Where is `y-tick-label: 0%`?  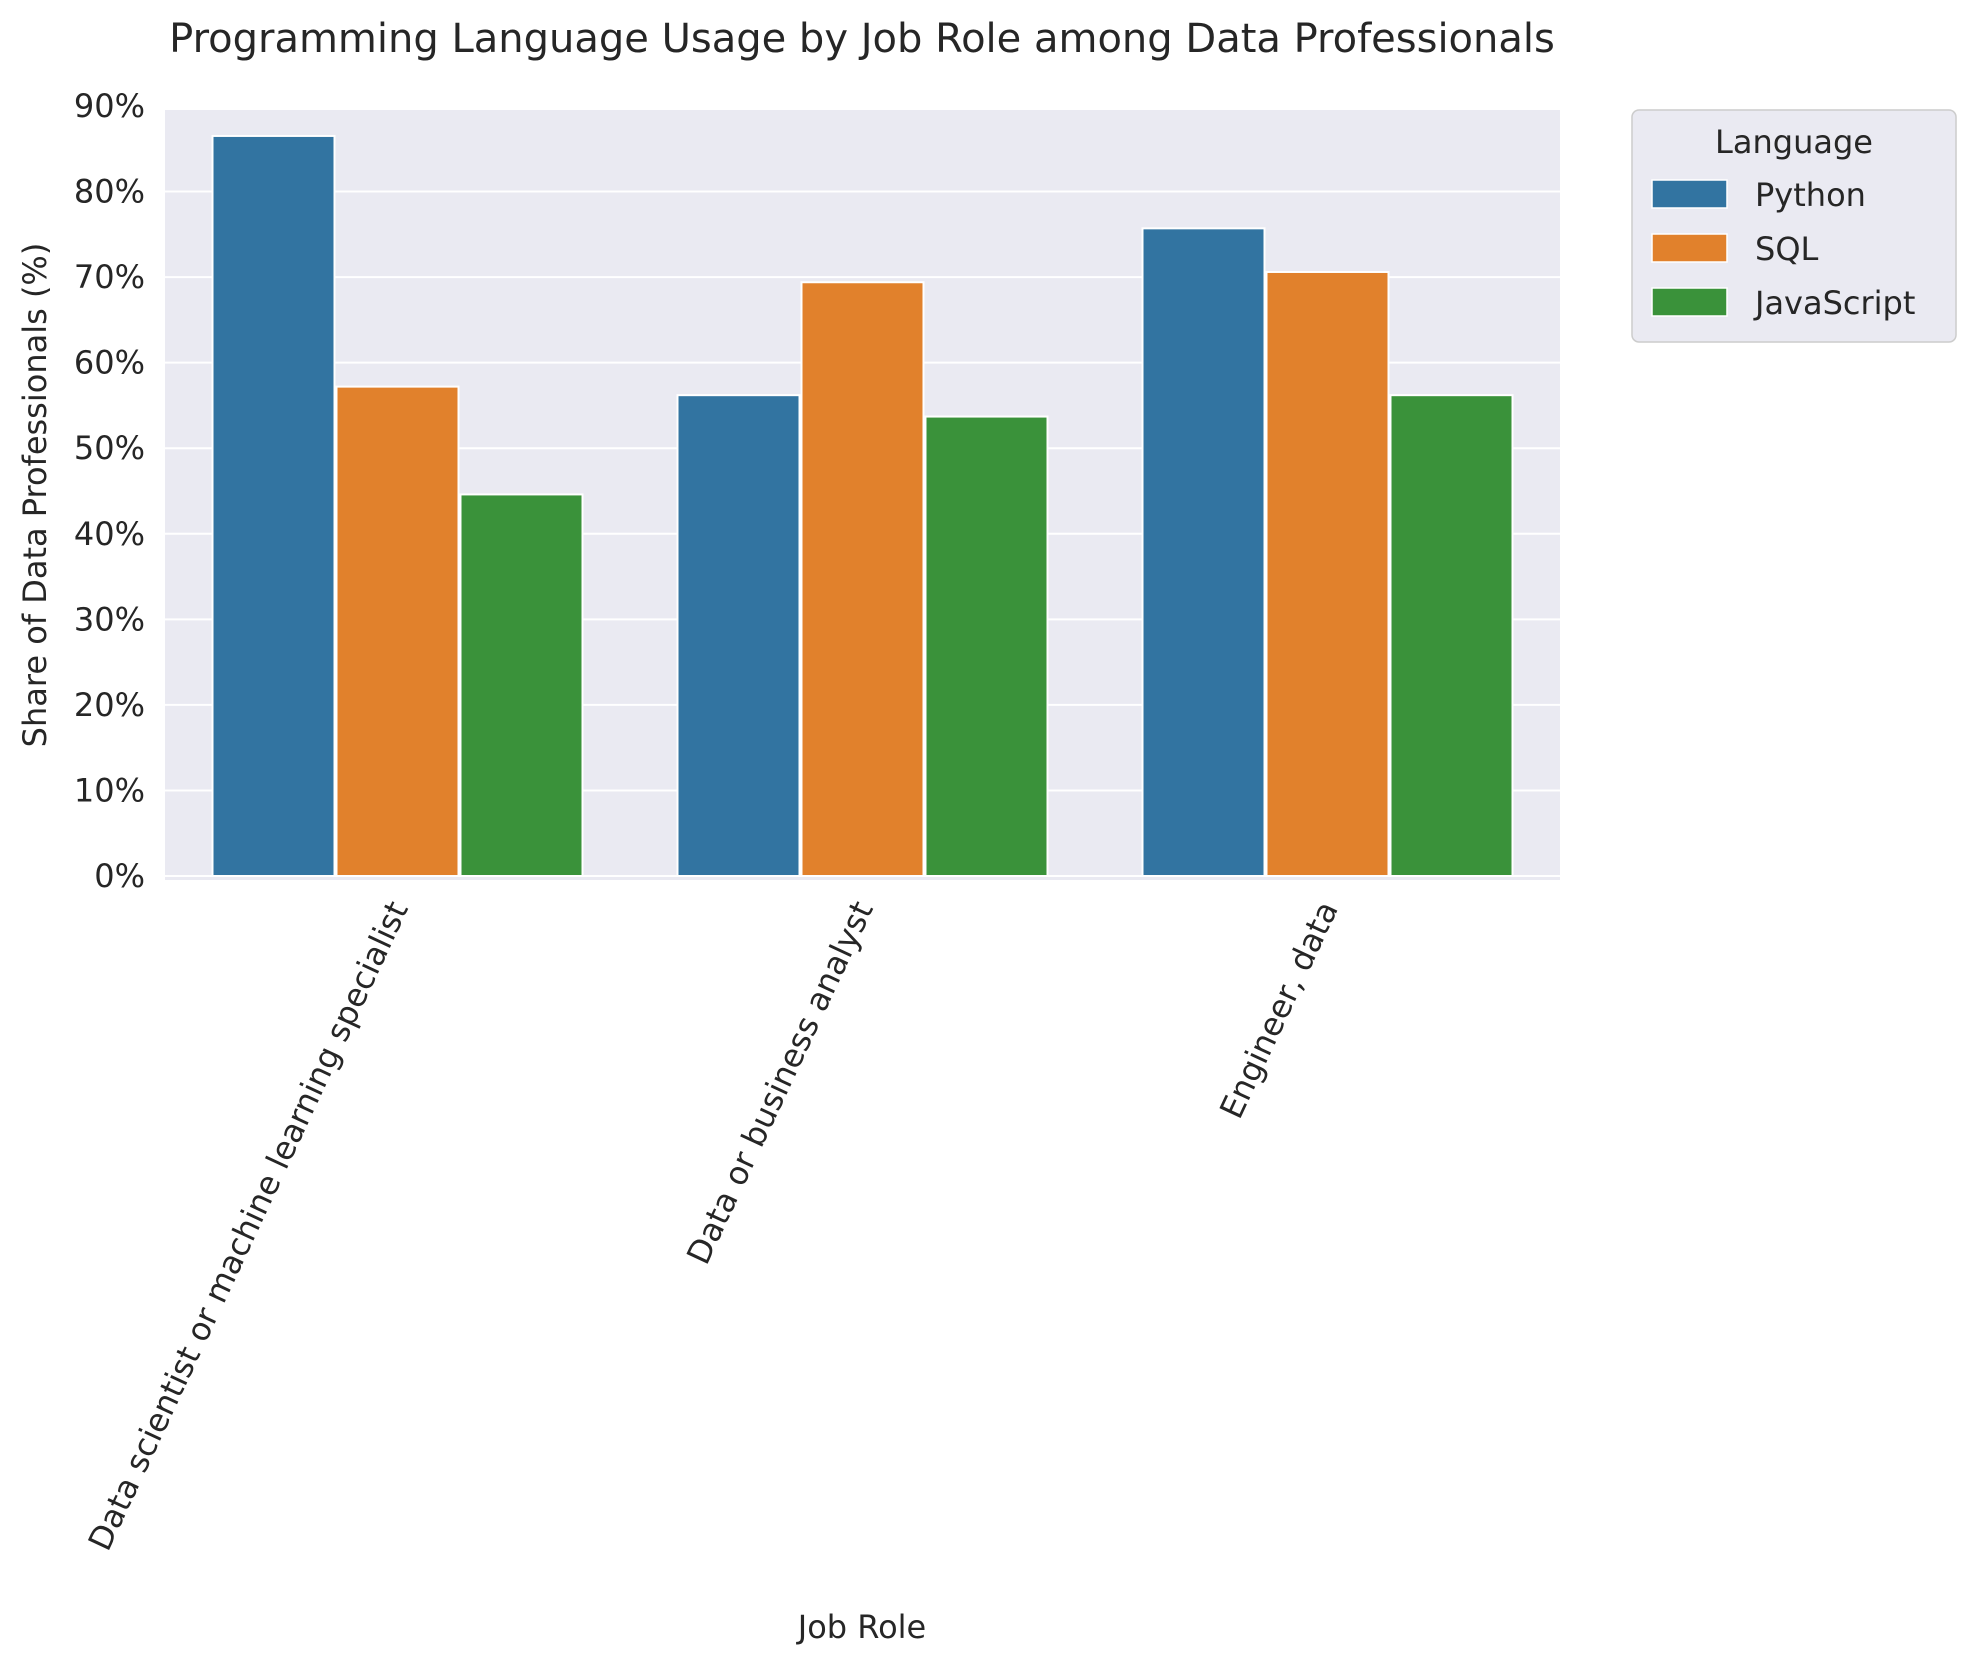
y-tick-label: 0% is located at coordinates (119, 876).